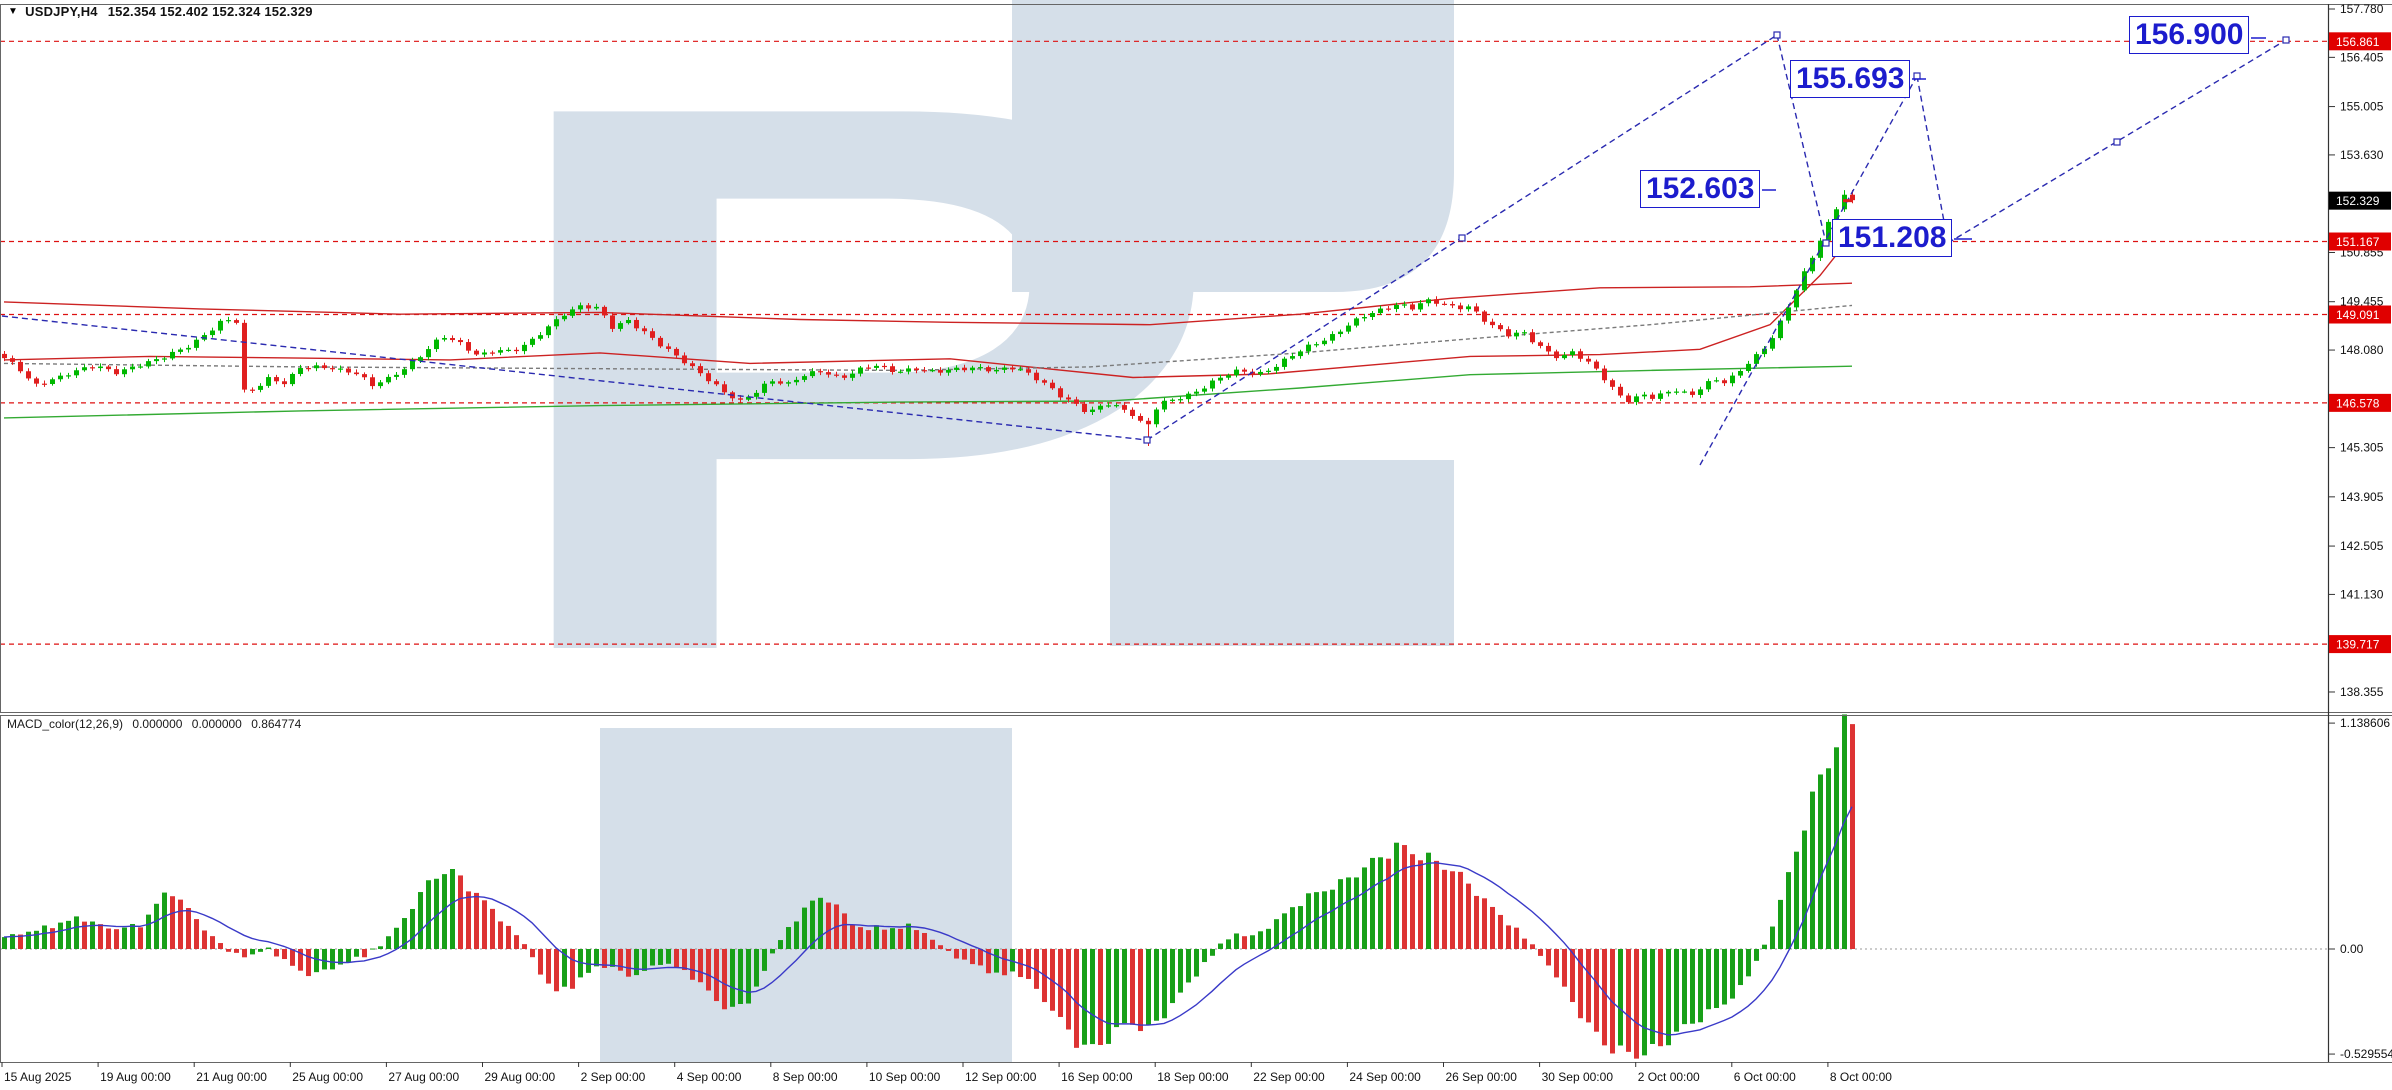 Image resolution: width=2392 pixels, height=1090 pixels. I want to click on svg-text: 138.355, so click(2362, 692).